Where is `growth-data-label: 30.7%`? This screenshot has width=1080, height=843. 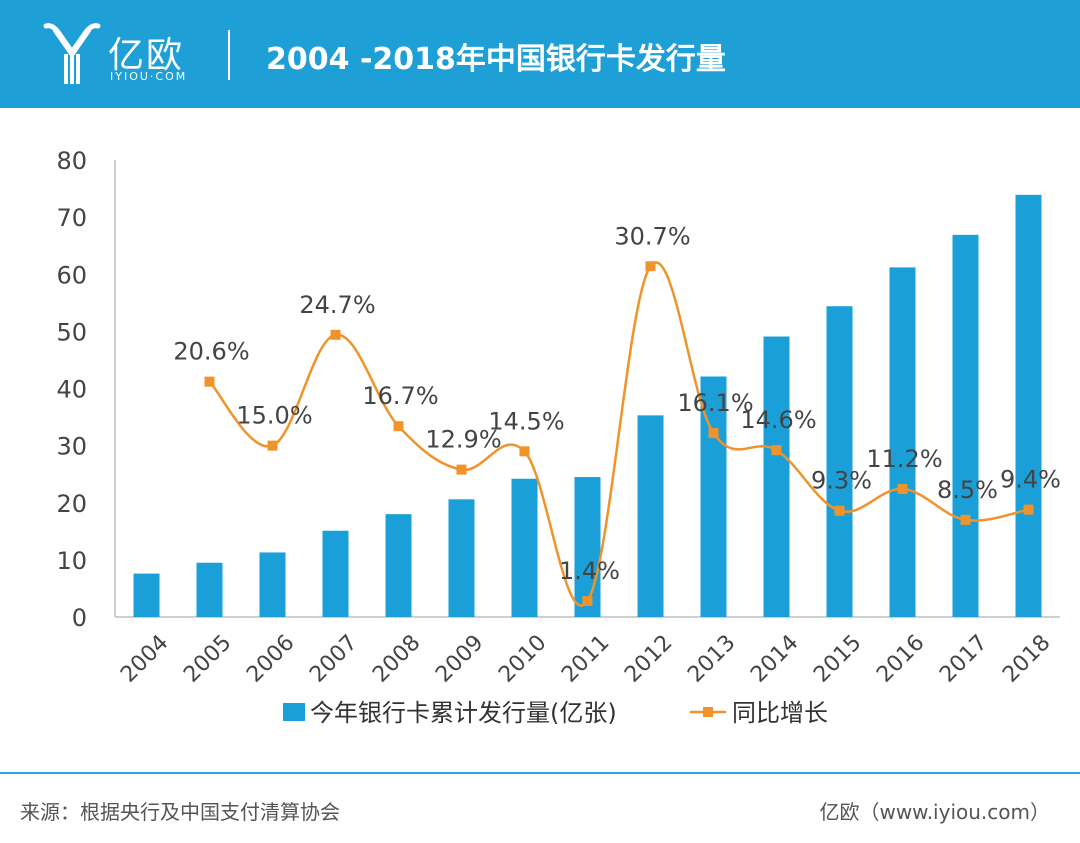
growth-data-label: 30.7% is located at coordinates (652, 236).